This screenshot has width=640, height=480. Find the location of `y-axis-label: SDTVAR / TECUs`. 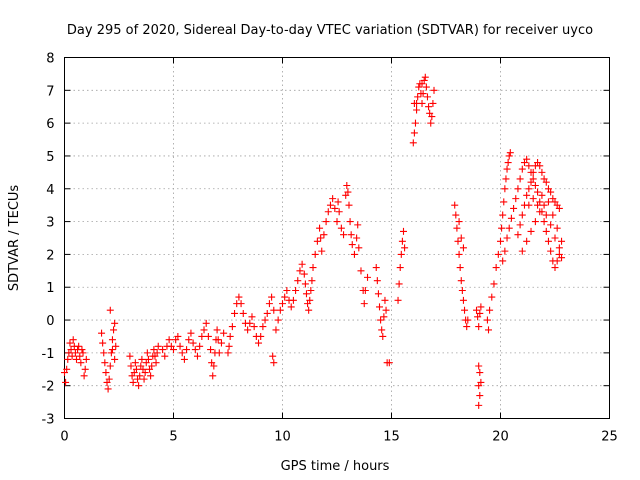

y-axis-label: SDTVAR / TECUs is located at coordinates (14, 238).